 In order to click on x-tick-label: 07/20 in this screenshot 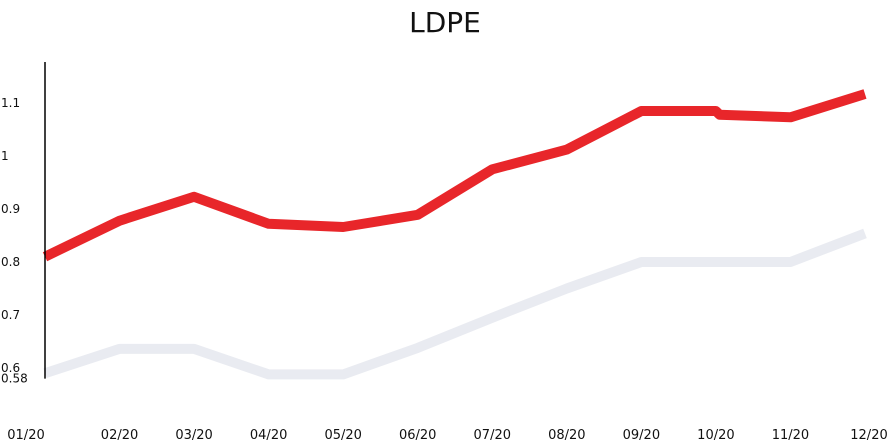, I will do `click(492, 435)`.